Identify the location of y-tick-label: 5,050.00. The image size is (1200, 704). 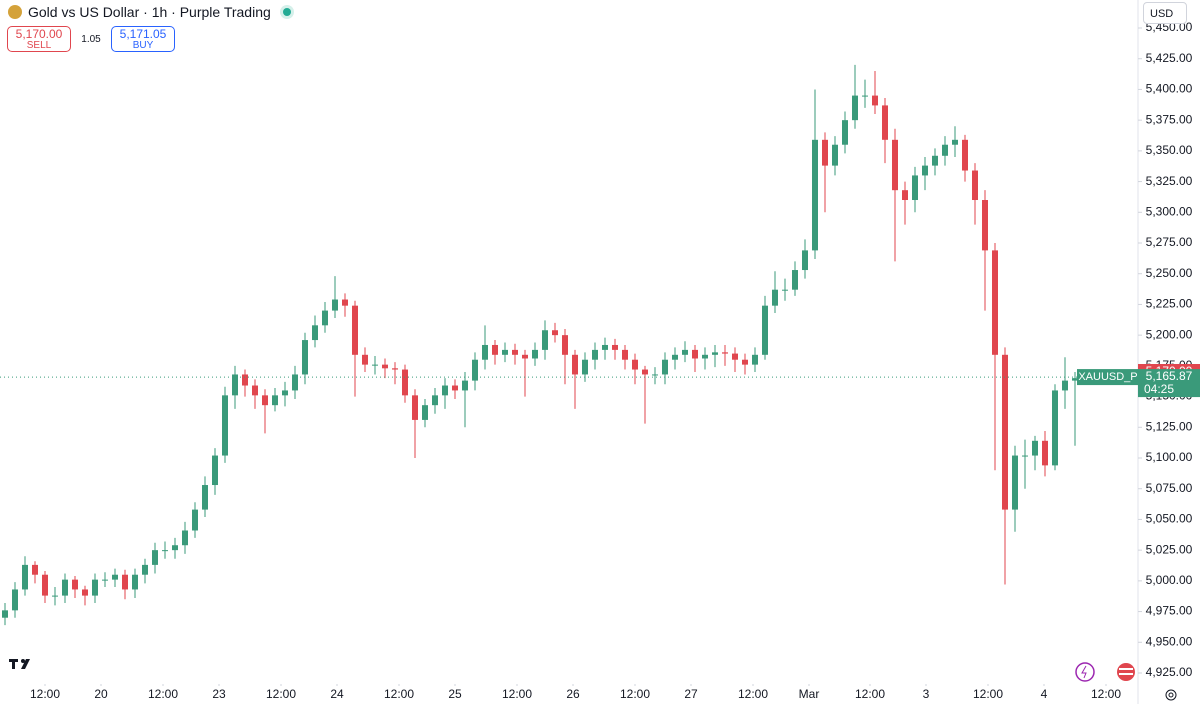
(1169, 519).